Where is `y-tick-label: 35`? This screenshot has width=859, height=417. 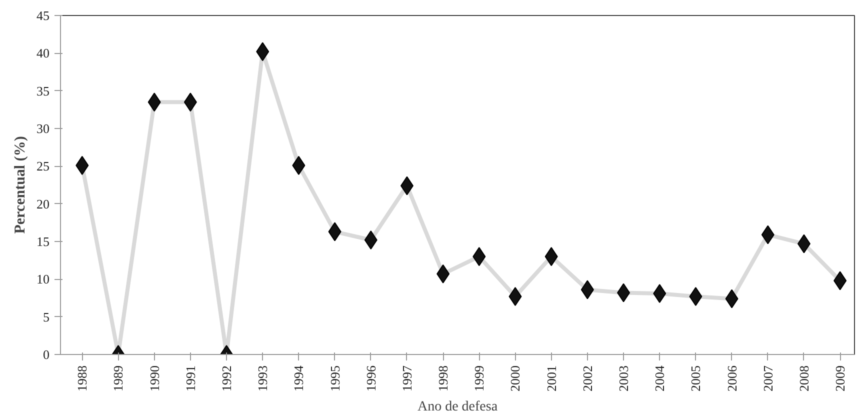 y-tick-label: 35 is located at coordinates (43, 90).